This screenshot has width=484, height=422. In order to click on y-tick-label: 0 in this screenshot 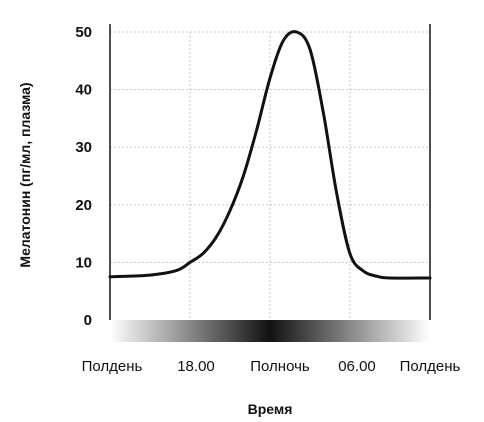, I will do `click(88, 320)`.